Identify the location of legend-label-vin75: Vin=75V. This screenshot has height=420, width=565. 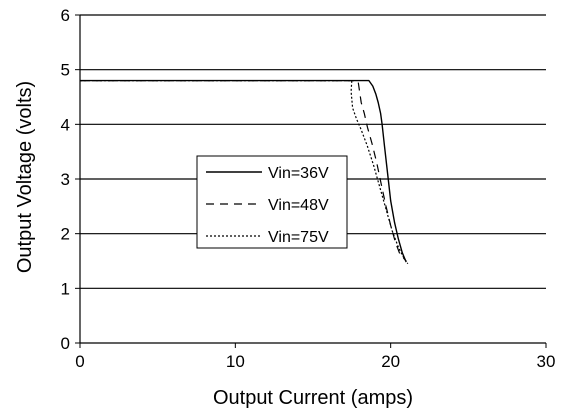
(298, 237).